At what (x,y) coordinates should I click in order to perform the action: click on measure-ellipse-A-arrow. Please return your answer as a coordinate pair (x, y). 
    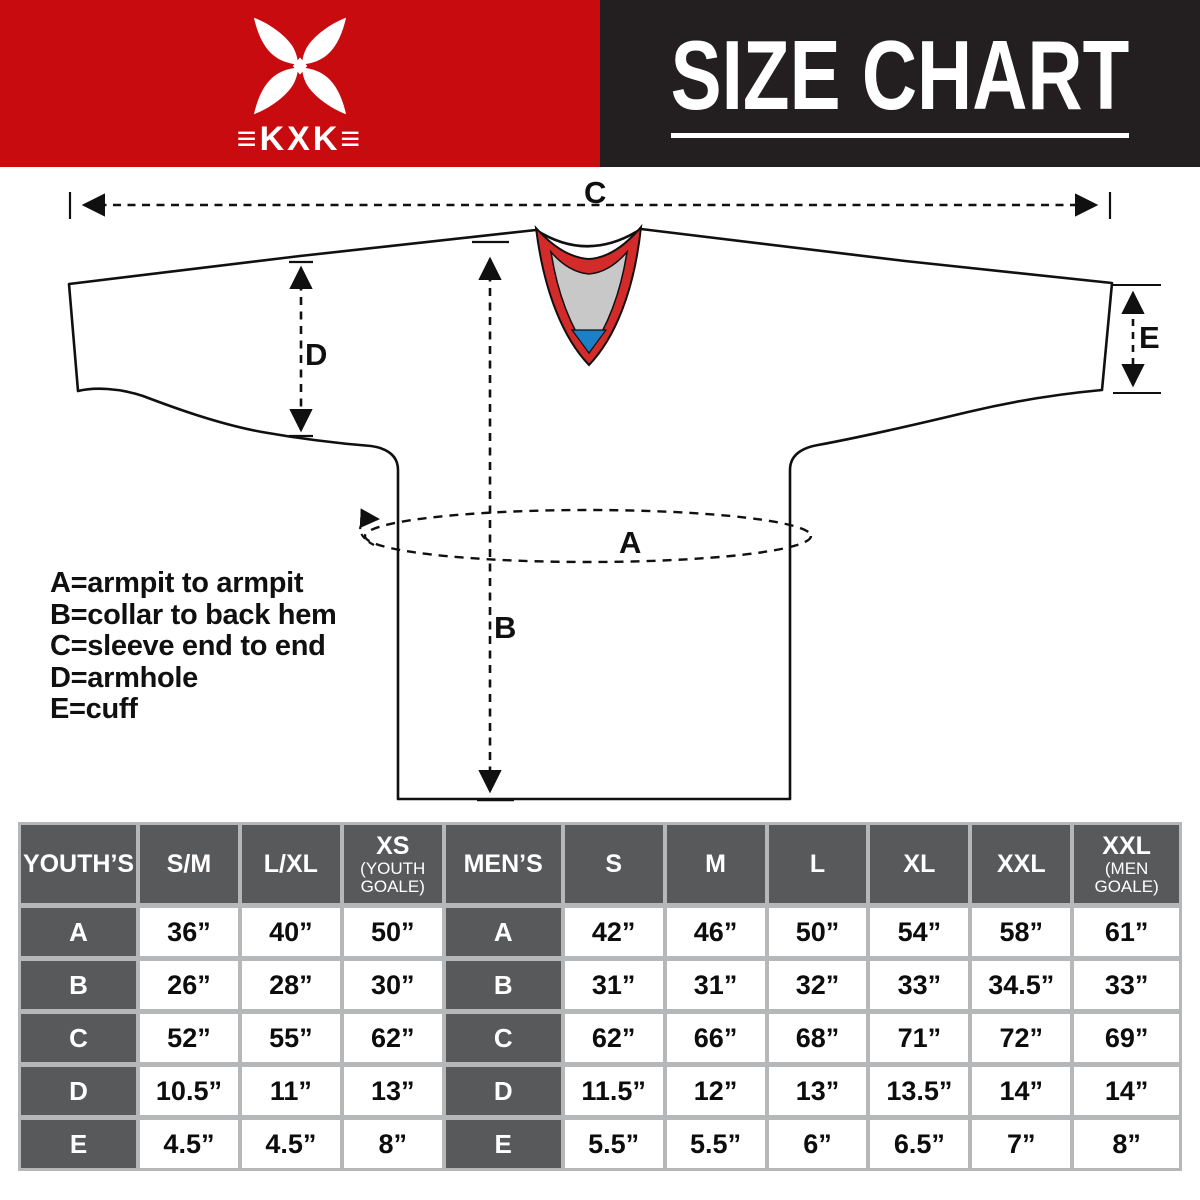
    Looking at the image, I should click on (369, 527).